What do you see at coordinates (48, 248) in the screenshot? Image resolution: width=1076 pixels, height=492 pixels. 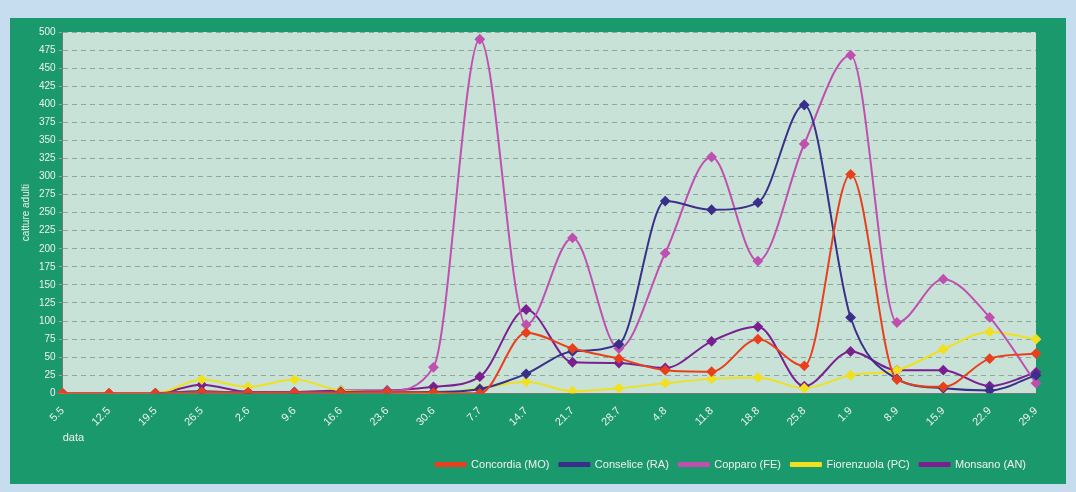 I see `y-tick-label: 200` at bounding box center [48, 248].